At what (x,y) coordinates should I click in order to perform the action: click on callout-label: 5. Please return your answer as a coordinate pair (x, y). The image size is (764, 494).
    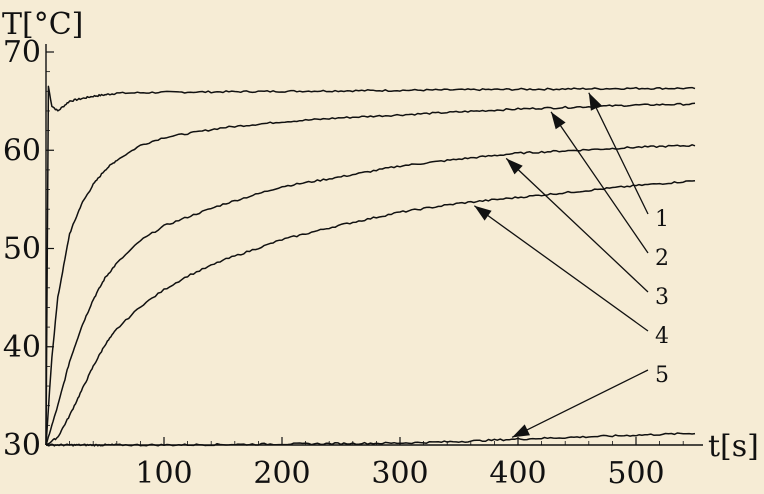
    Looking at the image, I should click on (662, 375).